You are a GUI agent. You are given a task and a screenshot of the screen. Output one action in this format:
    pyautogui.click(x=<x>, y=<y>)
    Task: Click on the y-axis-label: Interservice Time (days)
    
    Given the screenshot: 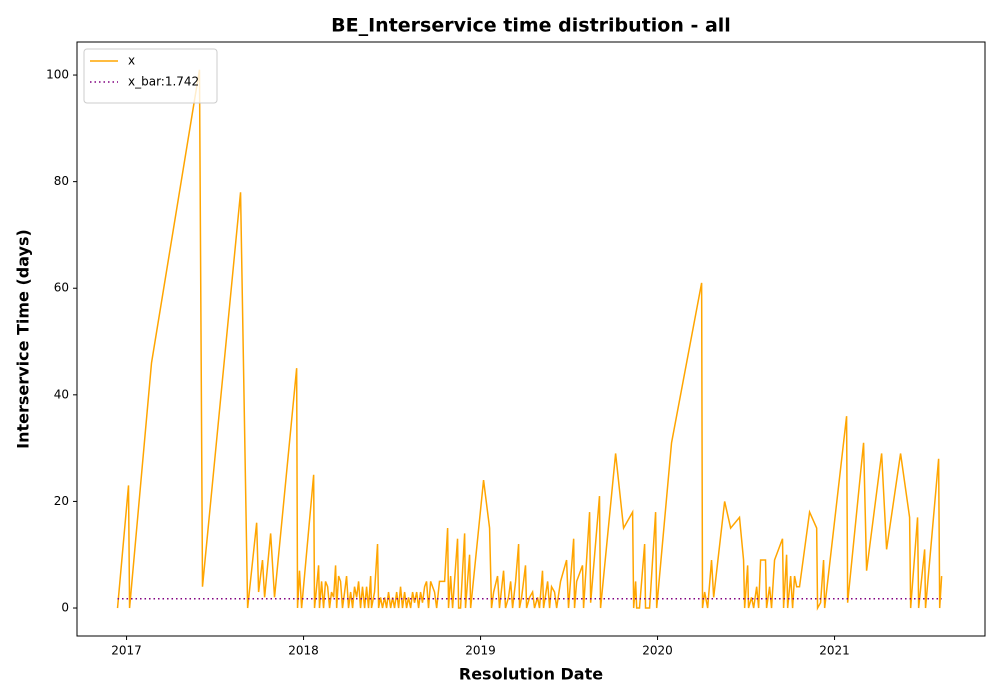 What is the action you would take?
    pyautogui.click(x=23, y=339)
    